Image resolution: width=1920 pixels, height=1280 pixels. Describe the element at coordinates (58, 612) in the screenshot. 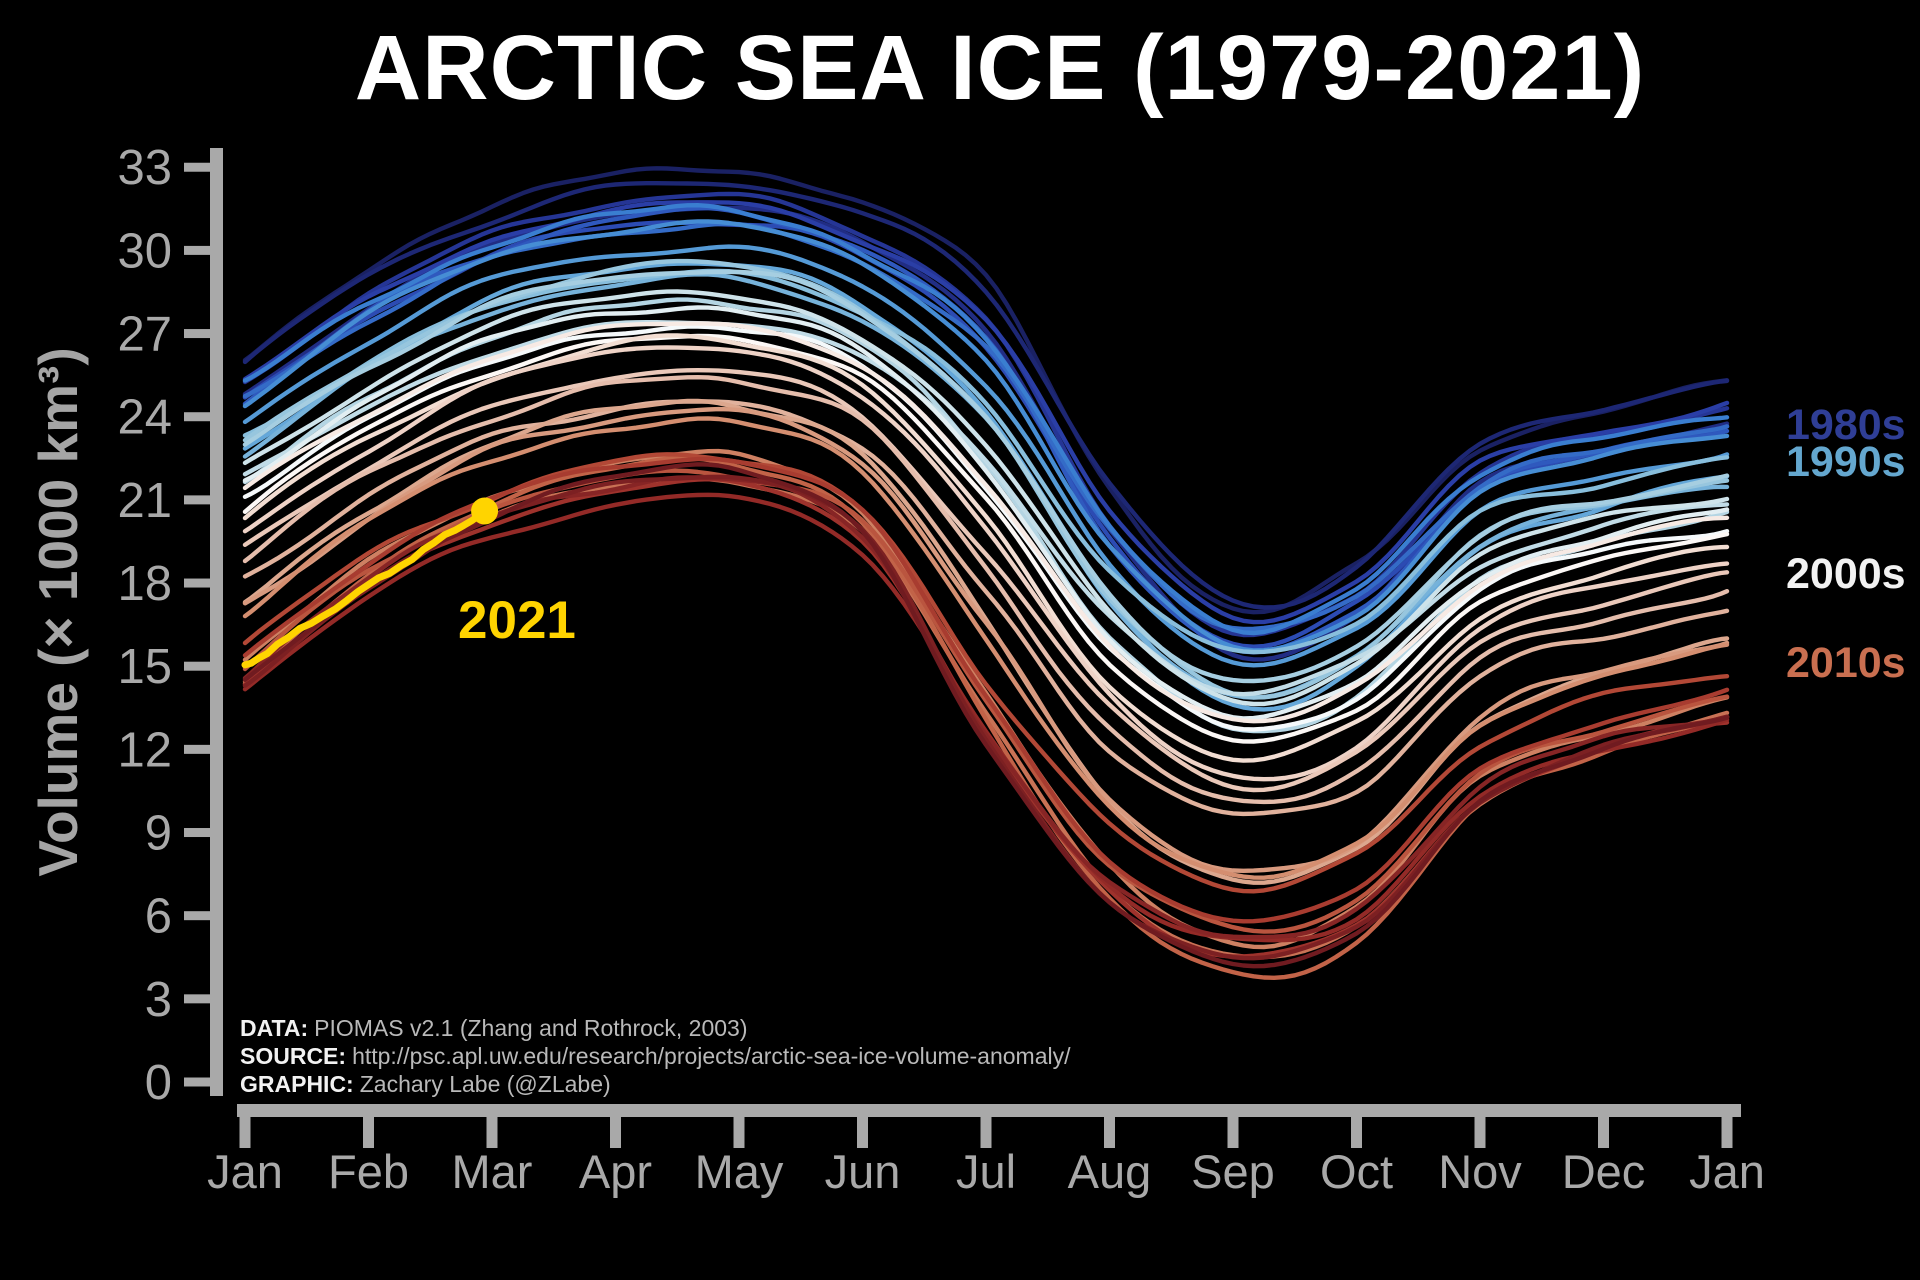

I see `y-axis-title: Volume (× 1000 km³)` at that location.